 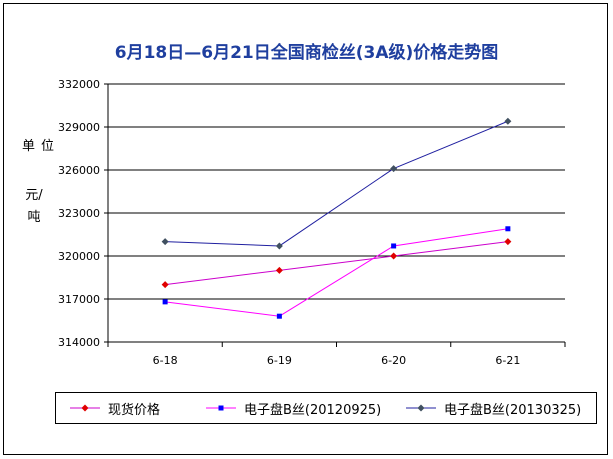 I want to click on y-axis-label-yuan-per-ton: 元/吨, so click(x=34, y=206).